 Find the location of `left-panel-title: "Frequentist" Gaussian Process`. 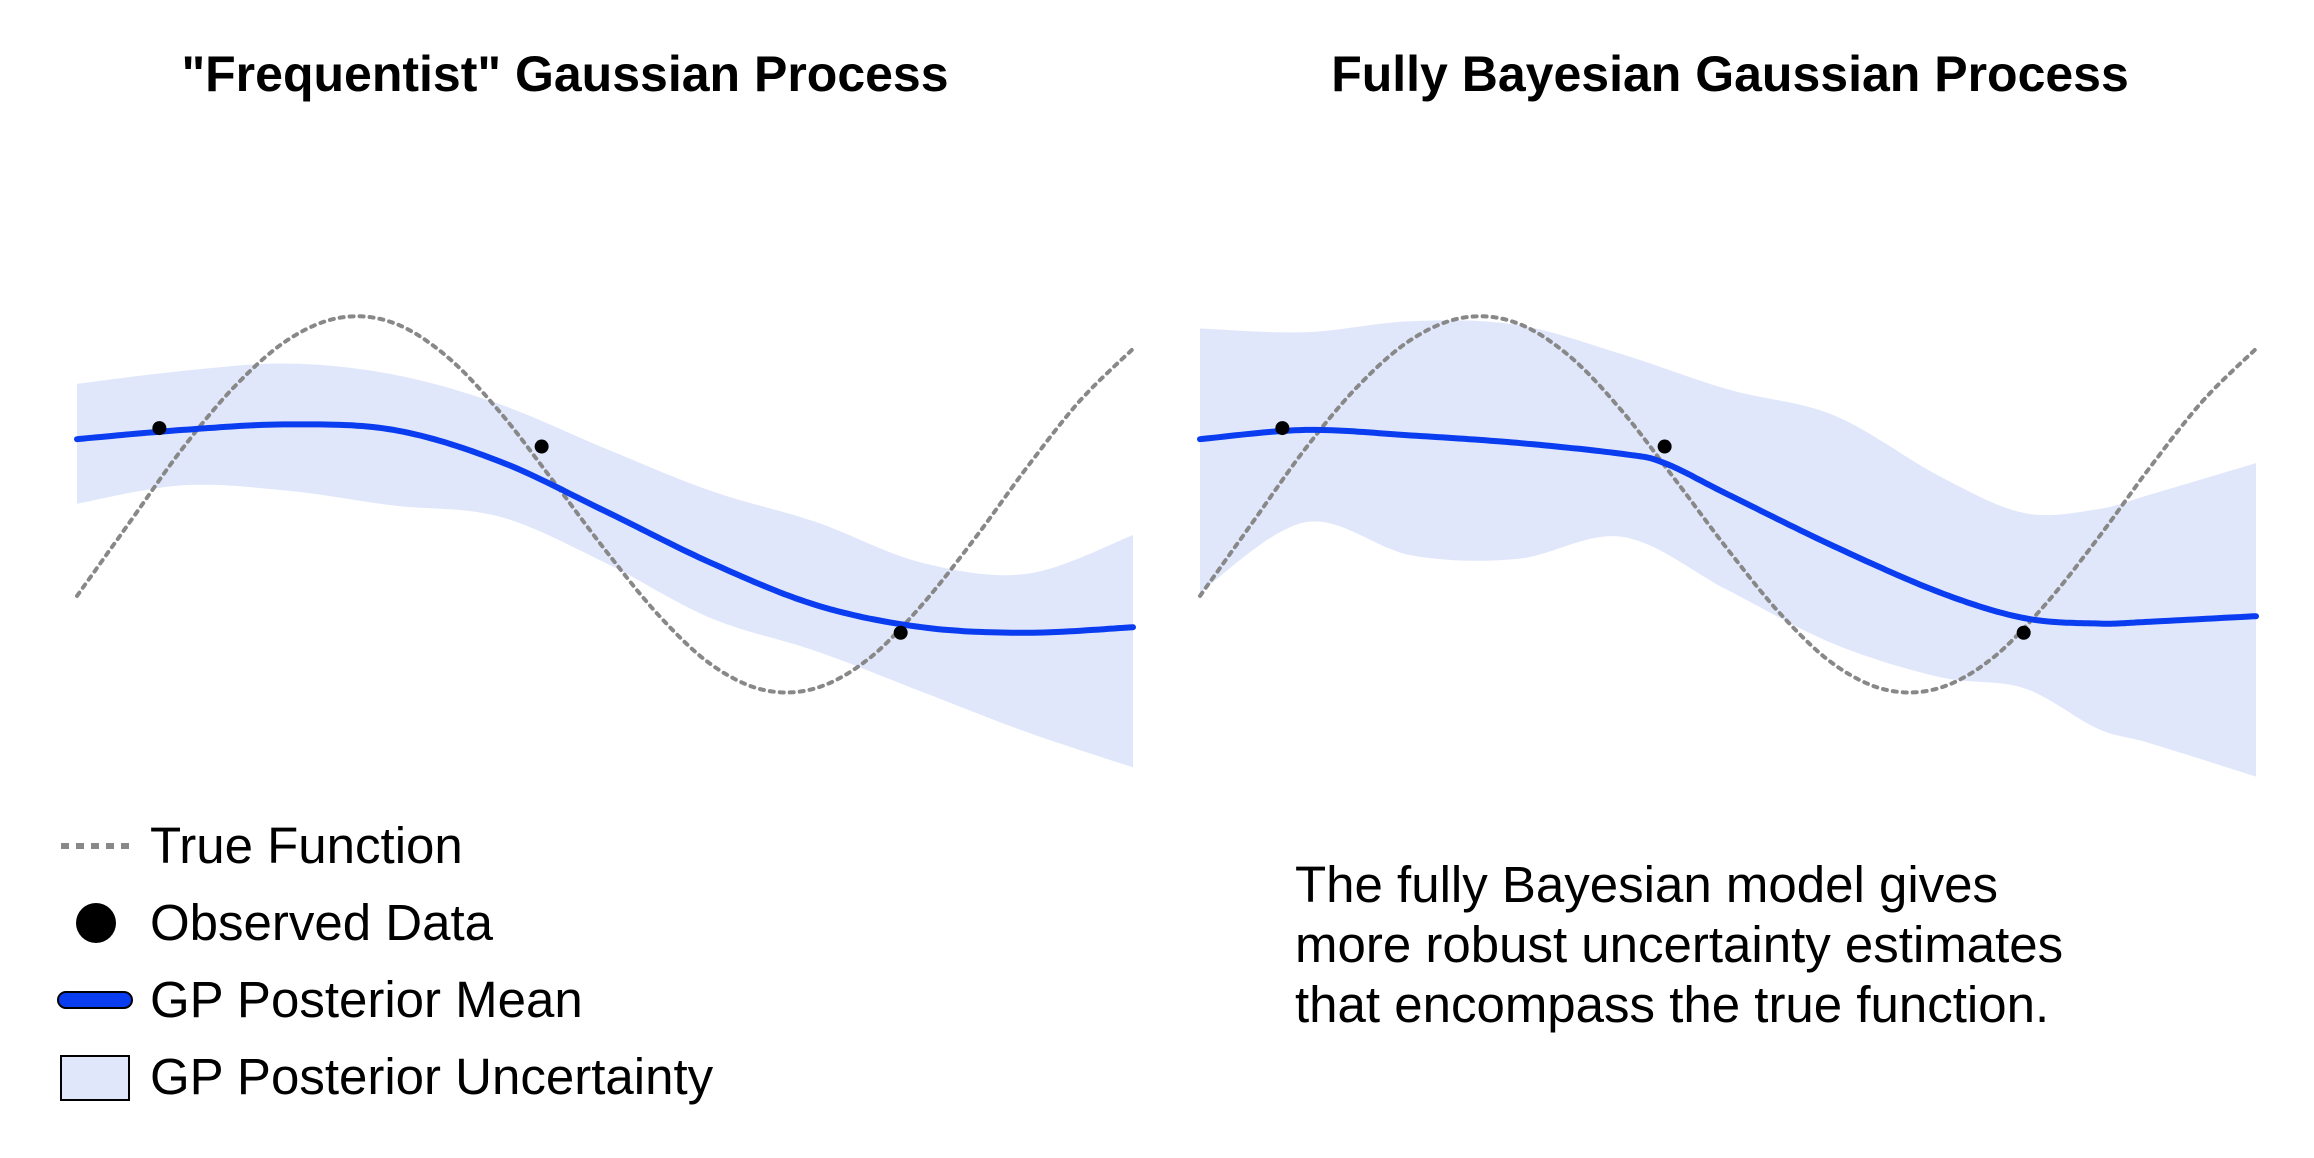

left-panel-title: "Frequentist" Gaussian Process is located at coordinates (565, 74).